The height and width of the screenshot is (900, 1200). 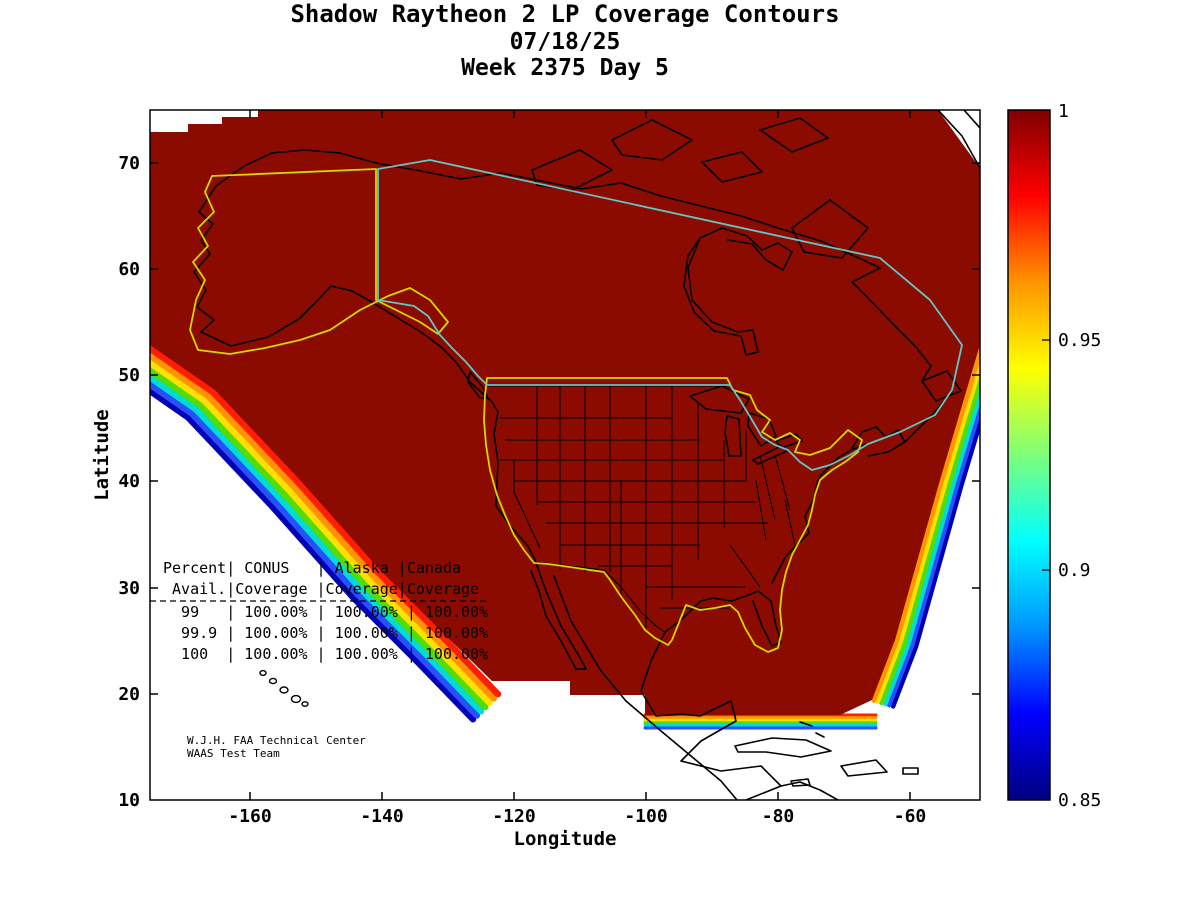 What do you see at coordinates (645, 816) in the screenshot?
I see `x-tick--100: -100` at bounding box center [645, 816].